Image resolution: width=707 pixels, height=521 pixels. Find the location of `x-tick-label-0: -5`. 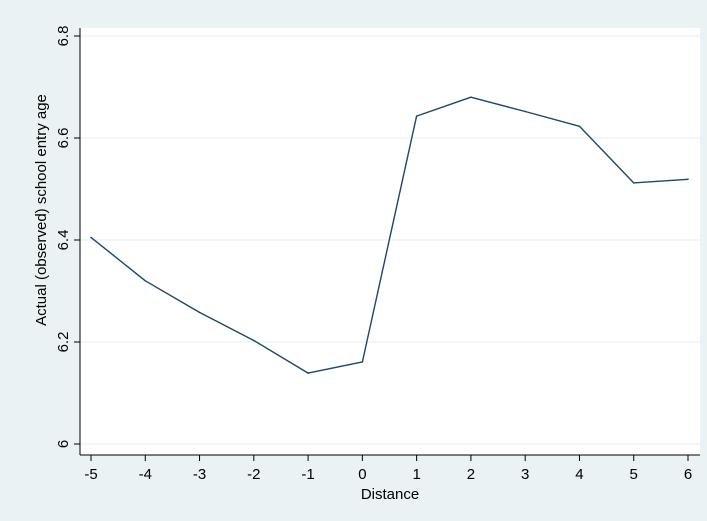

x-tick-label-0: -5 is located at coordinates (90, 474).